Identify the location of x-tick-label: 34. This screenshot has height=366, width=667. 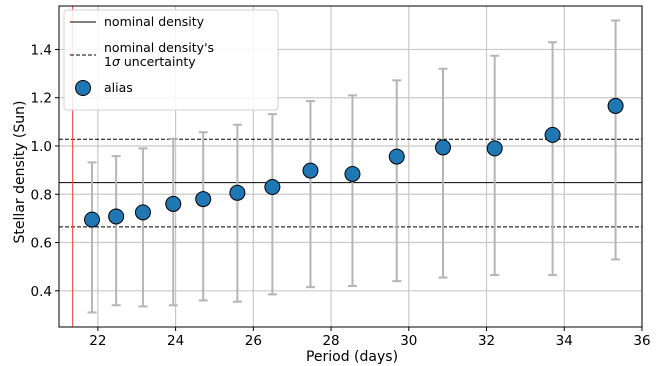
(564, 341).